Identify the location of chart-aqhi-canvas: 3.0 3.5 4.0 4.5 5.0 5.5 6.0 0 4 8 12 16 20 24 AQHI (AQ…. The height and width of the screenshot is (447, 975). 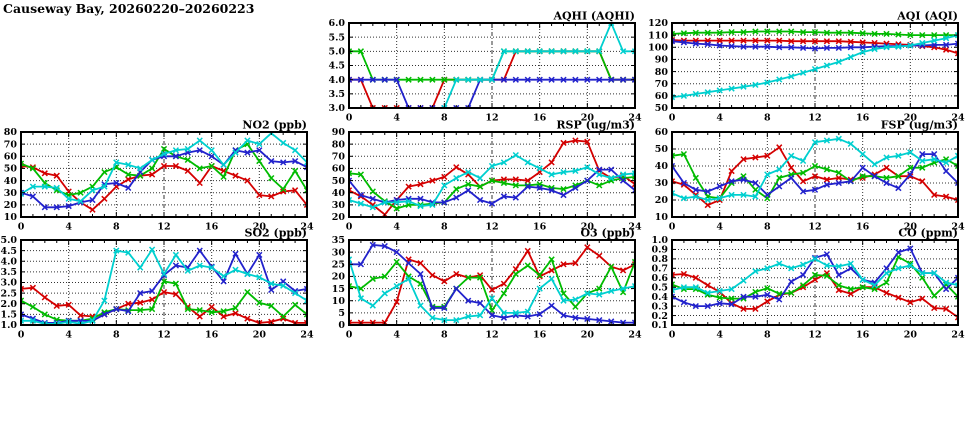
(485, 67).